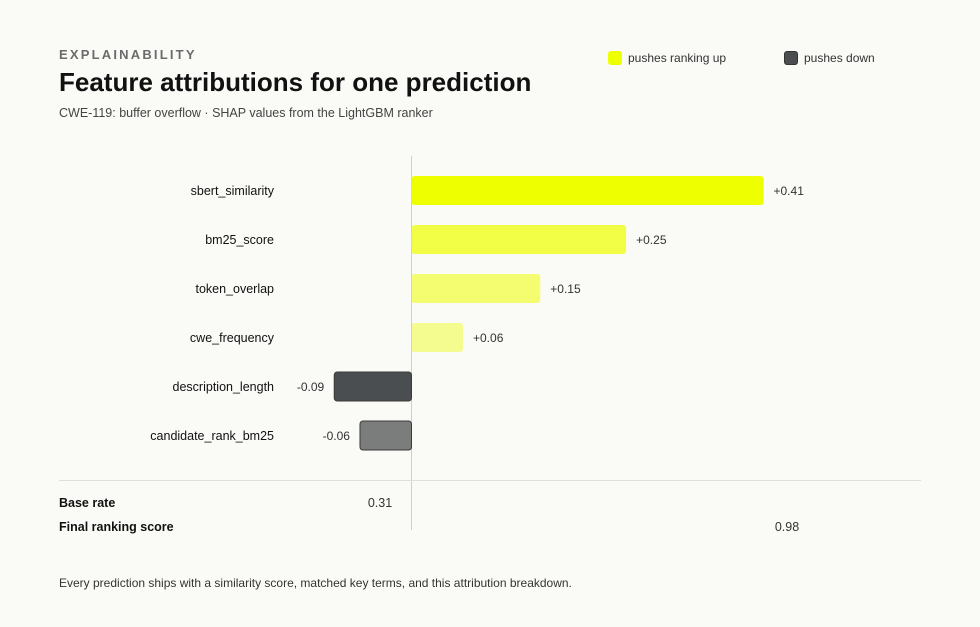  What do you see at coordinates (768, 59) in the screenshot?
I see `chart-legend: pushes ranking up pushes down` at bounding box center [768, 59].